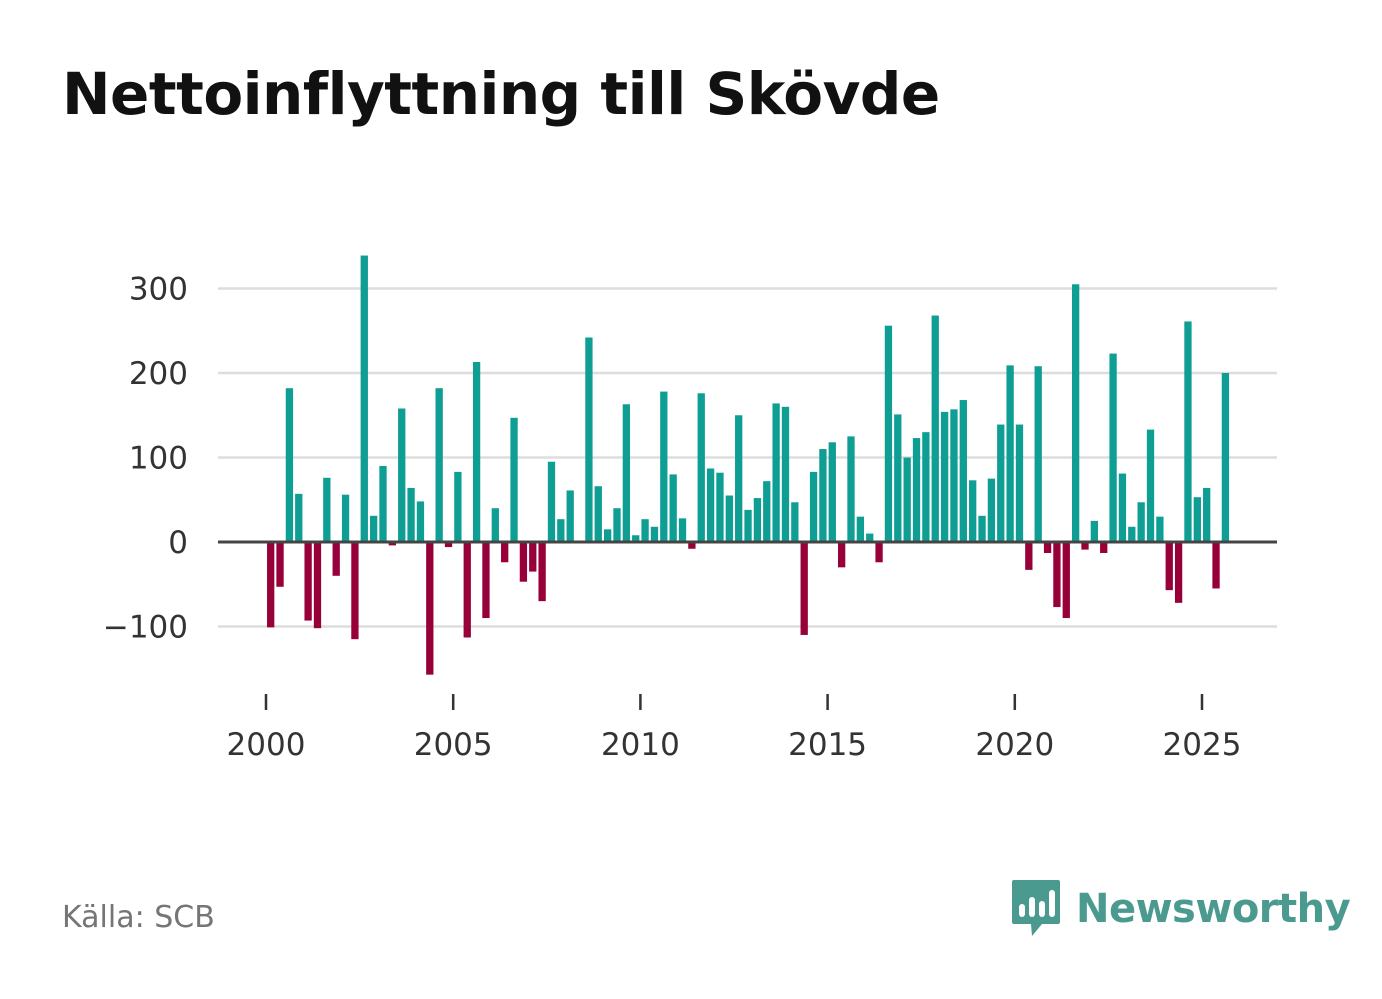 The image size is (1382, 999). I want to click on y-tick-label: 200, so click(158, 374).